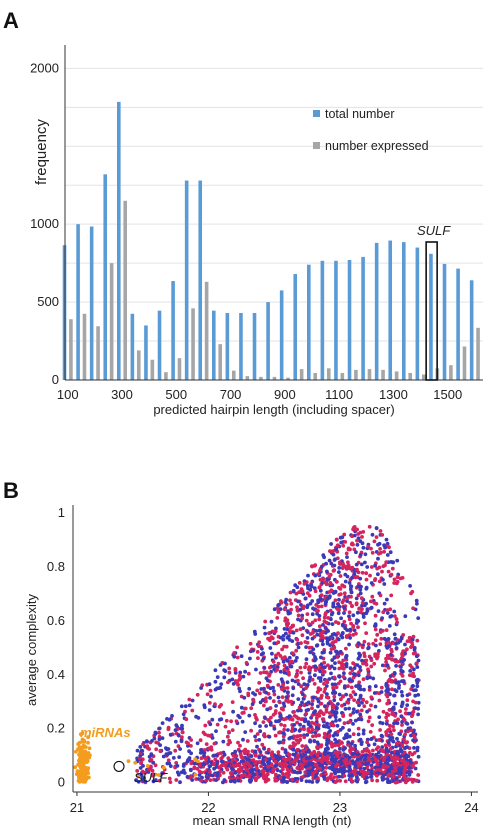 Image resolution: width=497 pixels, height=836 pixels. What do you see at coordinates (68, 394) in the screenshot?
I see `x-tick-label: 100` at bounding box center [68, 394].